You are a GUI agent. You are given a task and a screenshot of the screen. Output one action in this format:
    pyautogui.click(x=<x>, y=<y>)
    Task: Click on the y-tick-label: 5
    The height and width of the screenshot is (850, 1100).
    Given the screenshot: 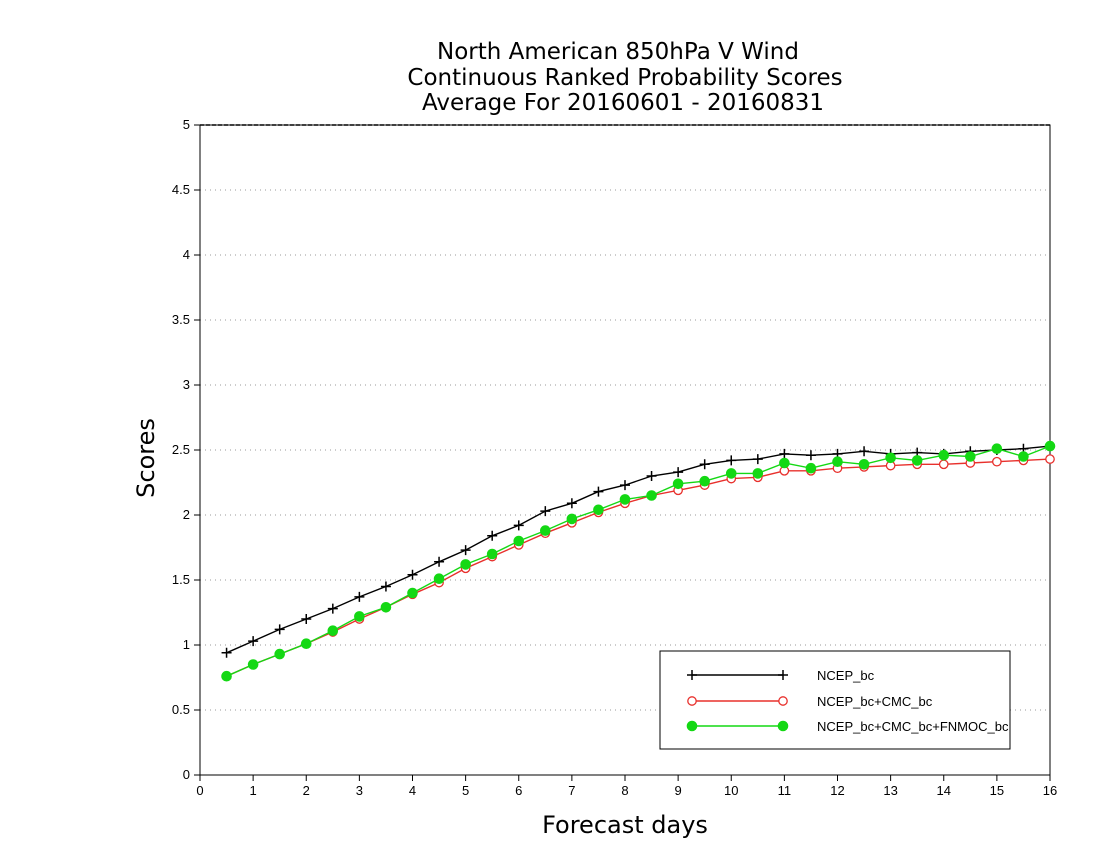 What is the action you would take?
    pyautogui.click(x=186, y=124)
    